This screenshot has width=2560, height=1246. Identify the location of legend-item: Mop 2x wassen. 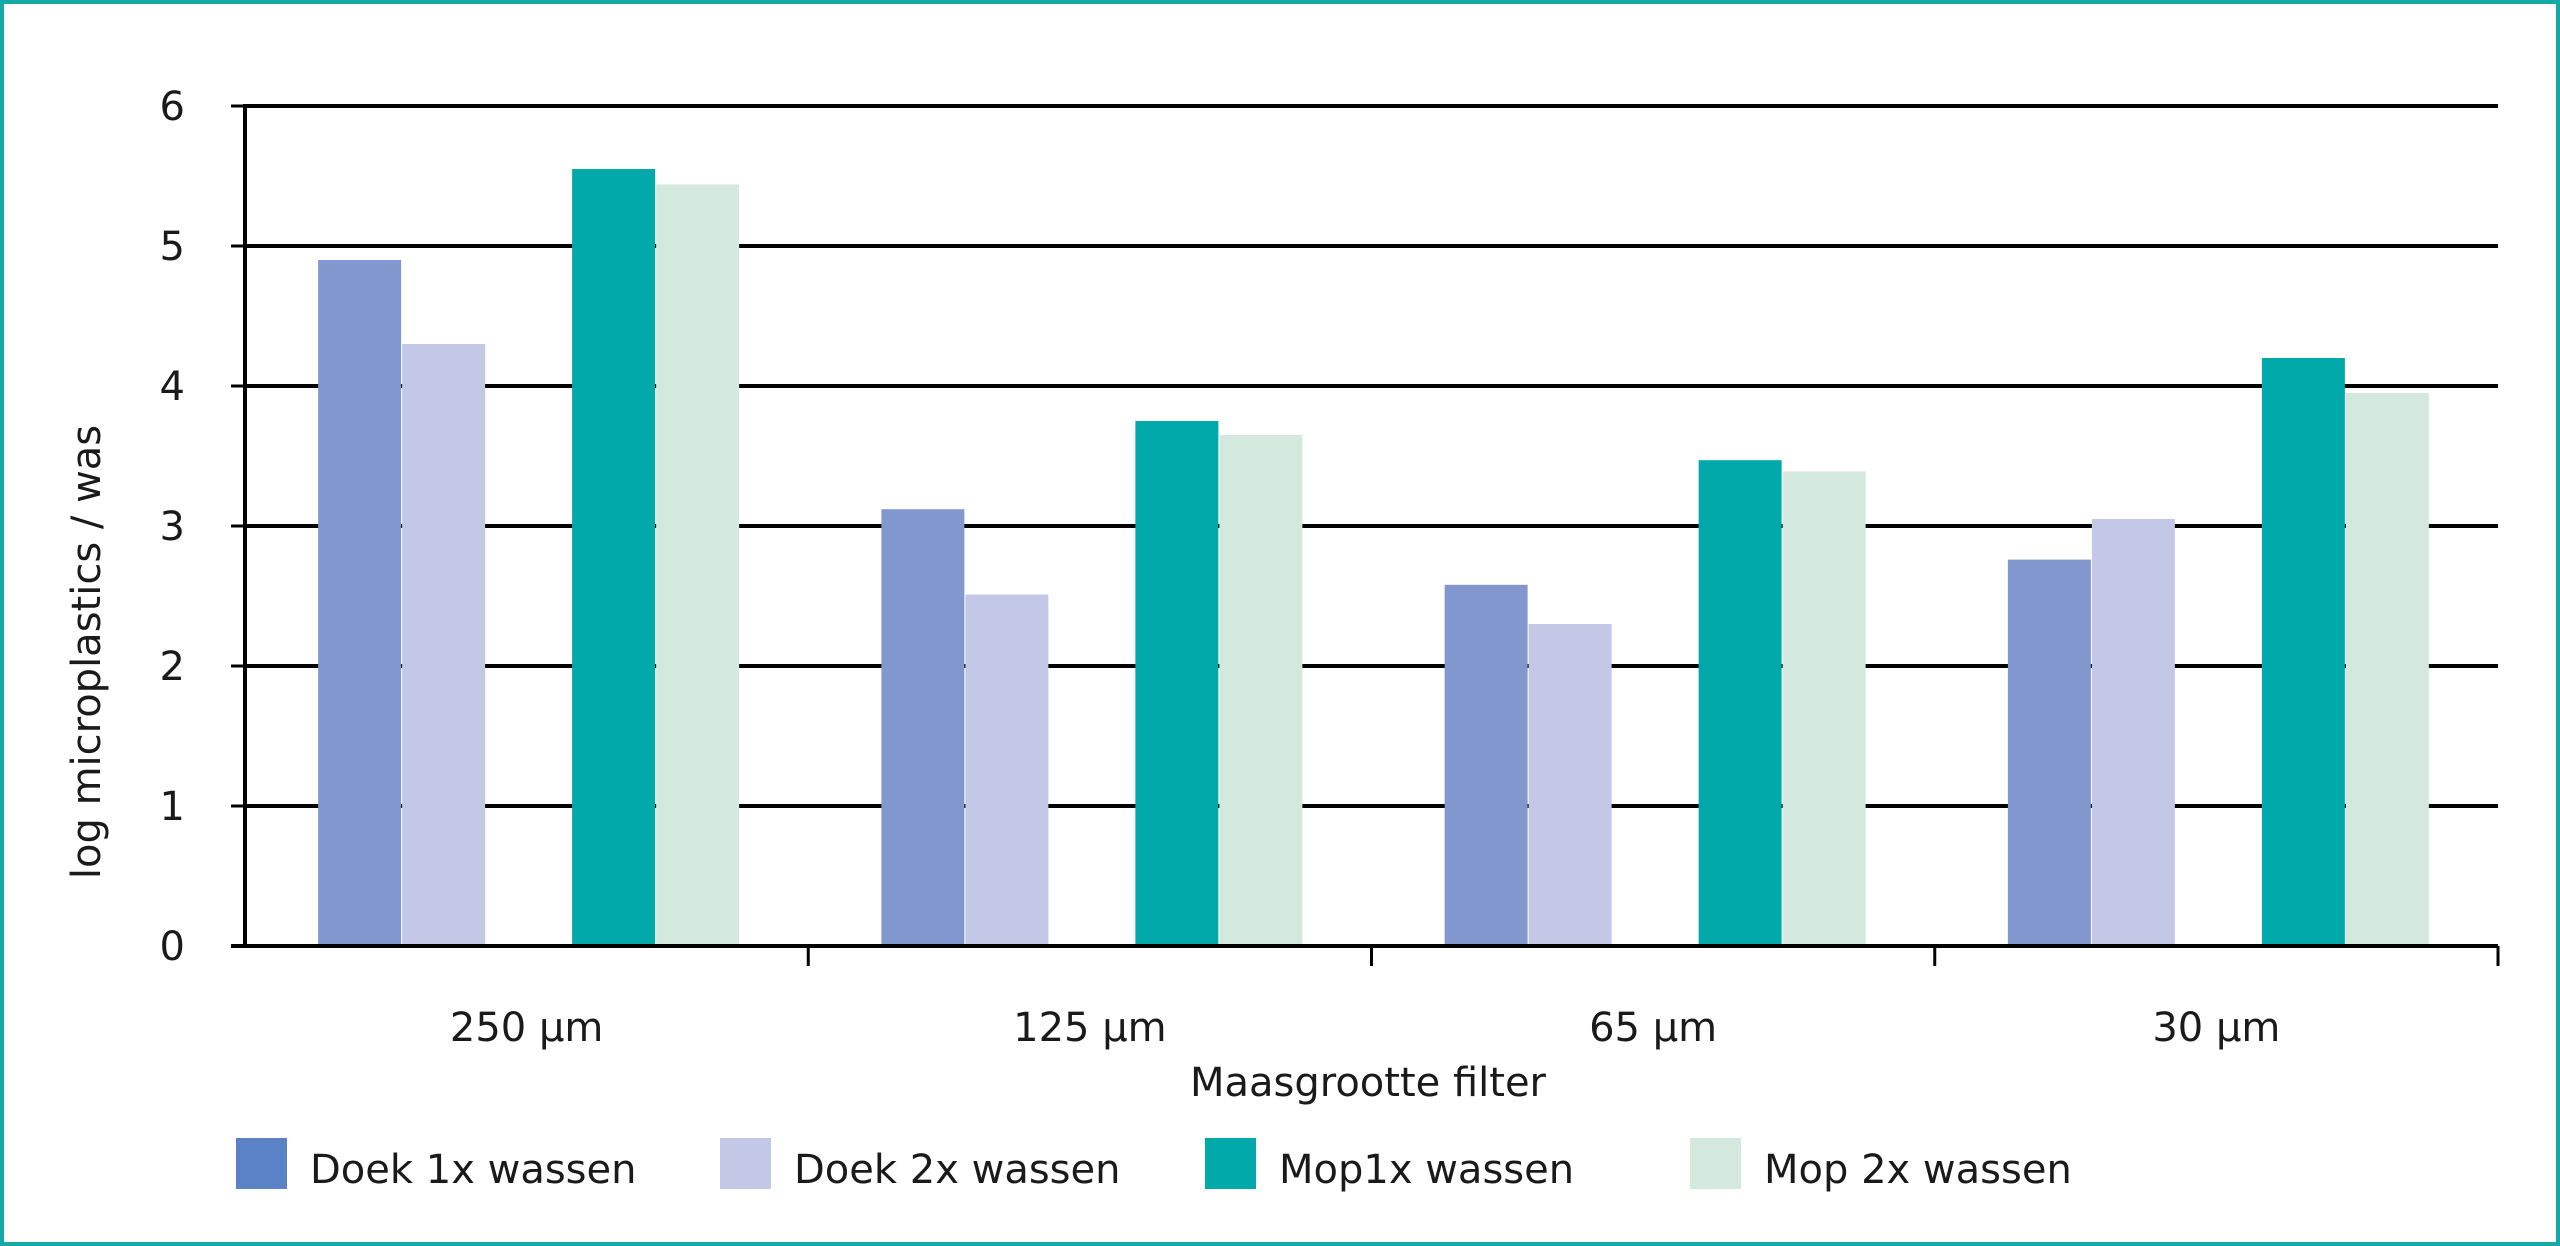
(1881, 1165).